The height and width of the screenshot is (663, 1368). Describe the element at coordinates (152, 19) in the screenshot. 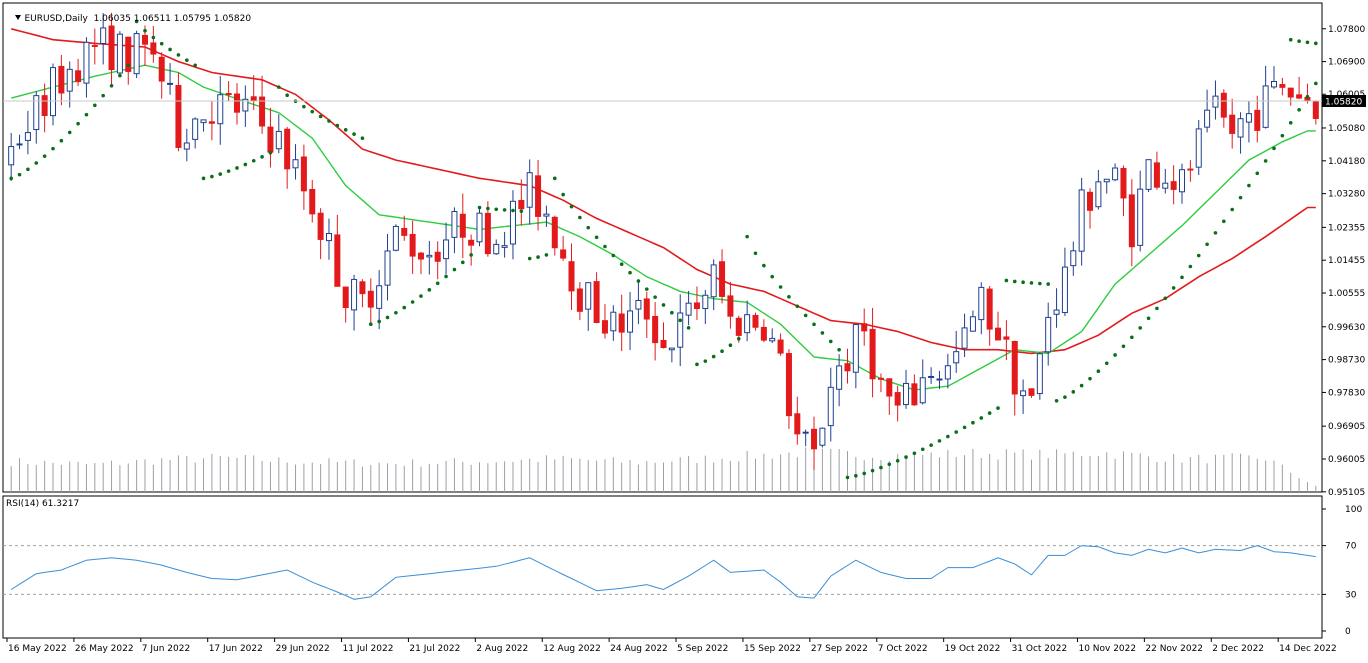

I see `ohlc-high: 1.06511` at that location.